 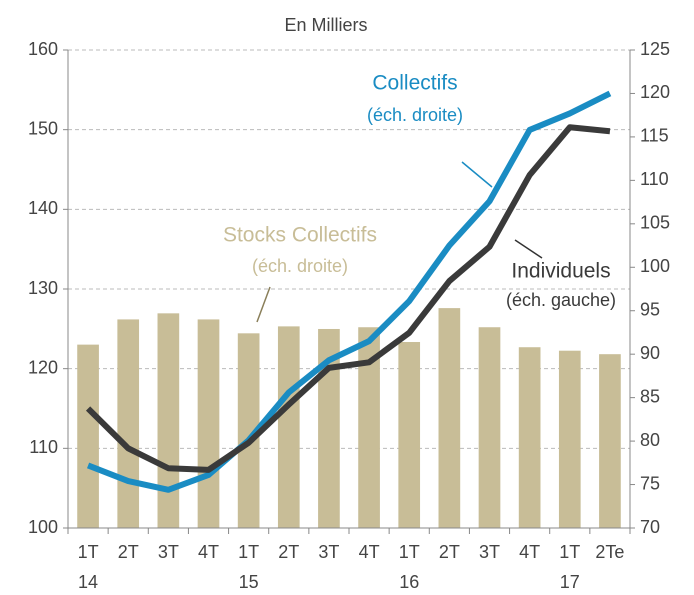 What do you see at coordinates (654, 136) in the screenshot?
I see `y2-tick-label: 115` at bounding box center [654, 136].